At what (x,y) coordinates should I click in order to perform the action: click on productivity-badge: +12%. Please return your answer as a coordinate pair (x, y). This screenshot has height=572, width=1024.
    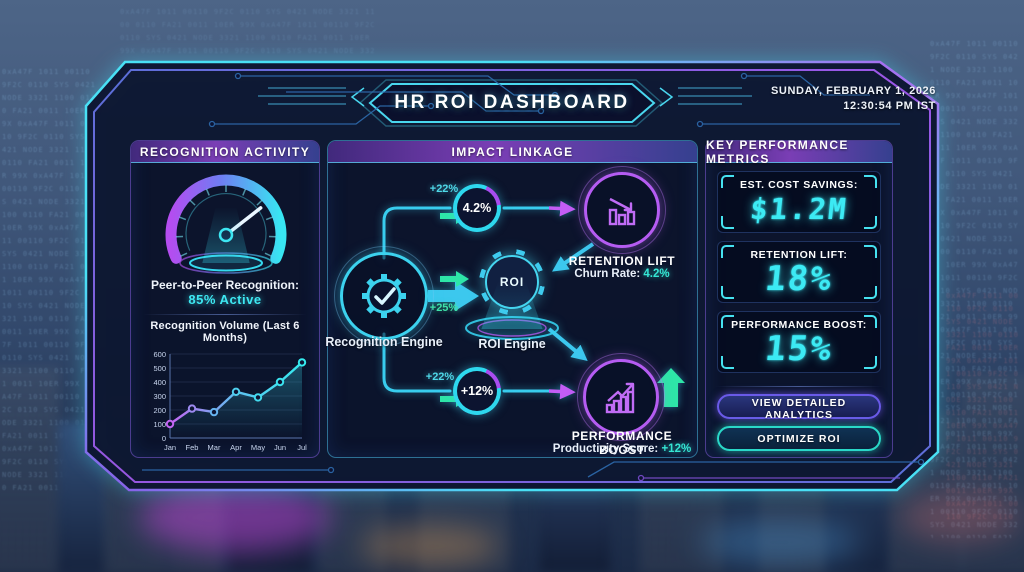
    Looking at the image, I should click on (477, 391).